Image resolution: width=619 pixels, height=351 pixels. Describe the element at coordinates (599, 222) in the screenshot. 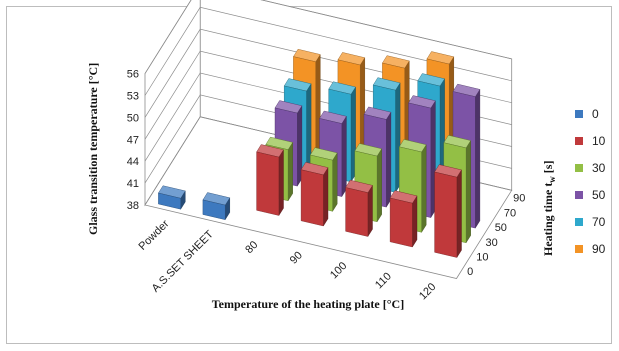

I see `legend-label: 70` at that location.